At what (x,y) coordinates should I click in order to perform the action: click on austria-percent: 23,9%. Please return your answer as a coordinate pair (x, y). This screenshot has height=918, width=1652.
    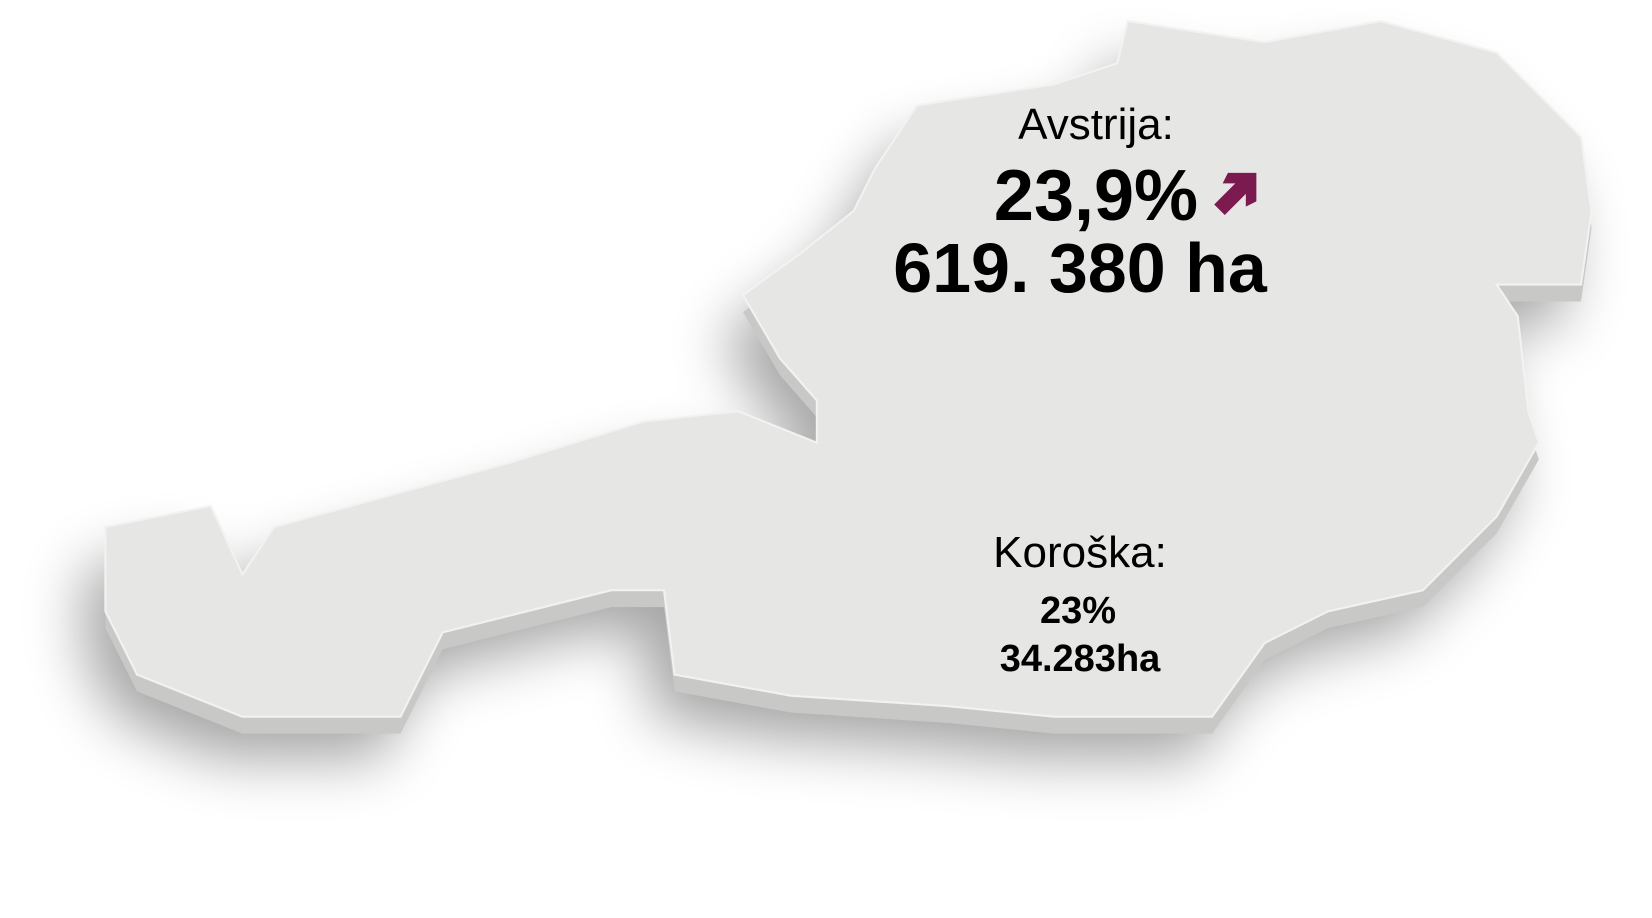
    Looking at the image, I should click on (1096, 196).